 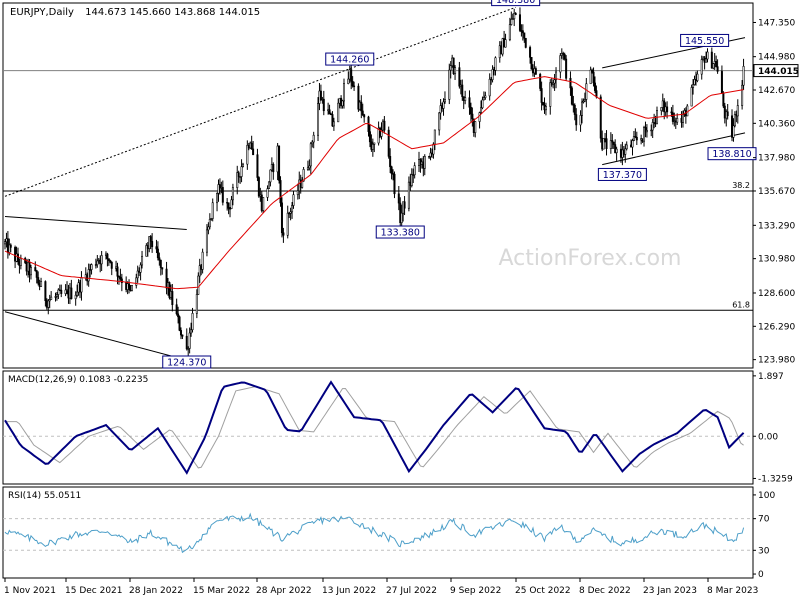 What do you see at coordinates (172, 12) in the screenshot?
I see `ohlc-text: 144.673 145.660 143.868 144.015` at bounding box center [172, 12].